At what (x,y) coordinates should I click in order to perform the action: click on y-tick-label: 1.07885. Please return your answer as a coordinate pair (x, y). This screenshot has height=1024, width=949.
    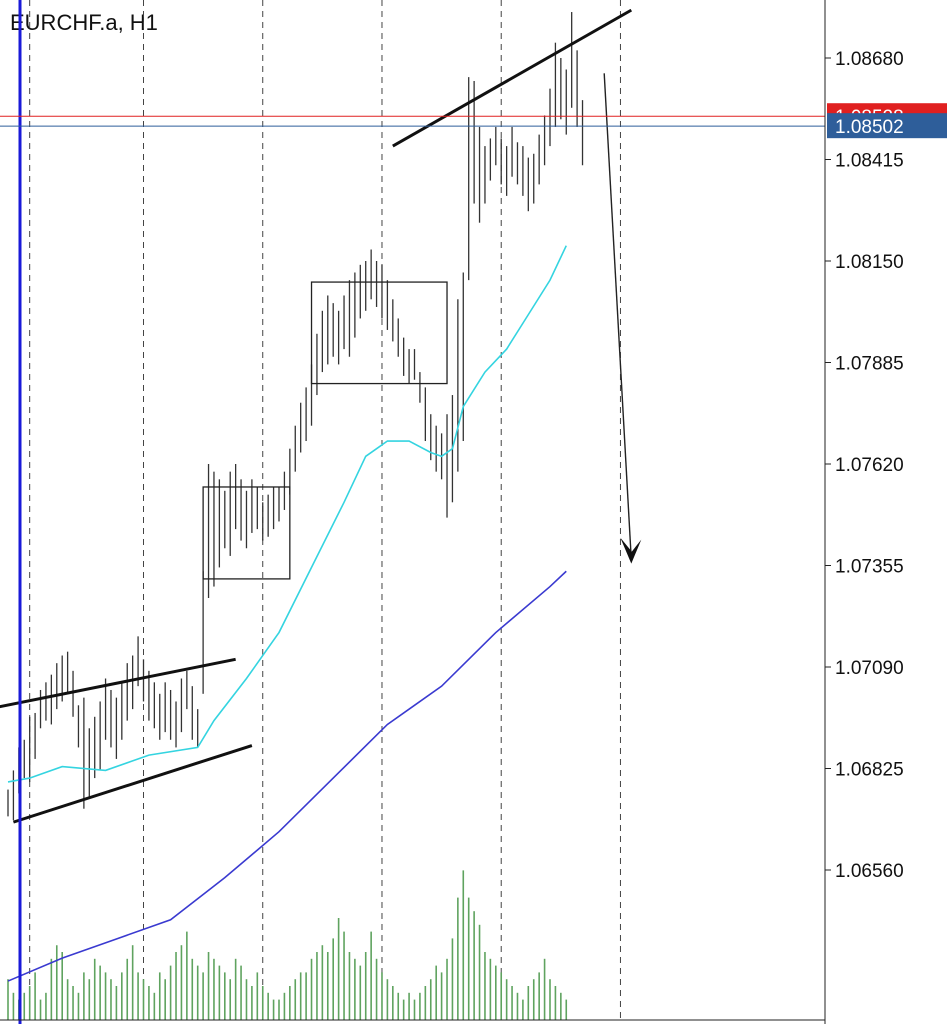
    Looking at the image, I should click on (869, 364).